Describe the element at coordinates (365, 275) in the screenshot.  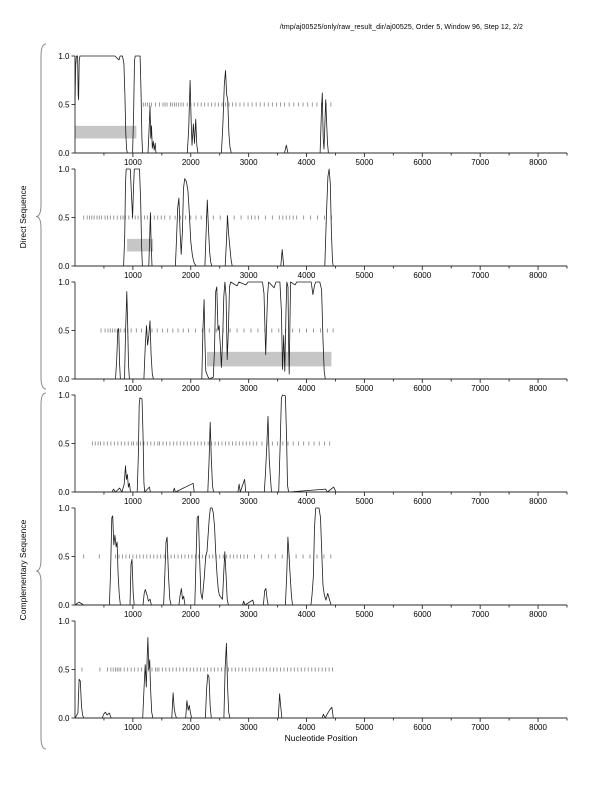
I see `panel-2-xtick-label: 5000` at that location.